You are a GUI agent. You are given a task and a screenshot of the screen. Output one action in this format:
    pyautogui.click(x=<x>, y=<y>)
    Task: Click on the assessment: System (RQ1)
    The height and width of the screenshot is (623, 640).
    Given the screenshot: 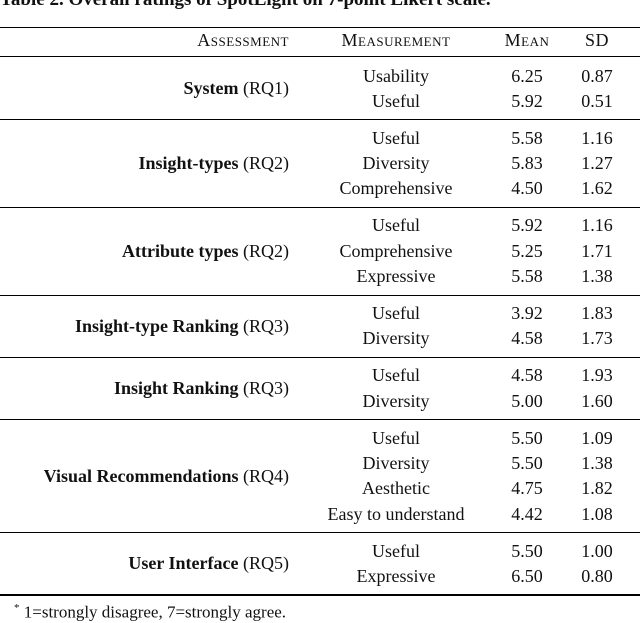 What is the action you would take?
    pyautogui.click(x=237, y=88)
    